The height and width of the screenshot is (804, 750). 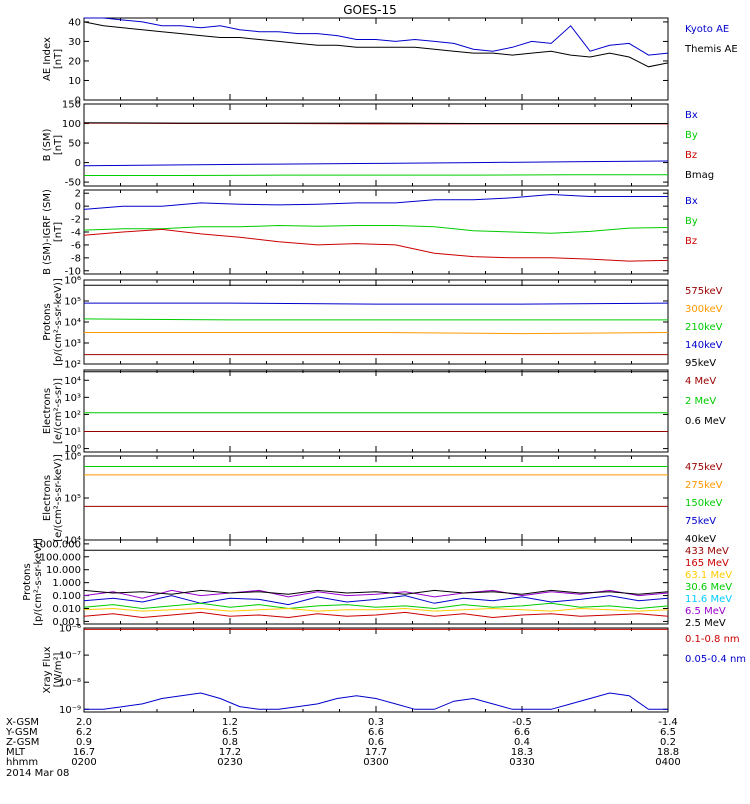 What do you see at coordinates (707, 29) in the screenshot?
I see `legend-label: Kyoto AE` at bounding box center [707, 29].